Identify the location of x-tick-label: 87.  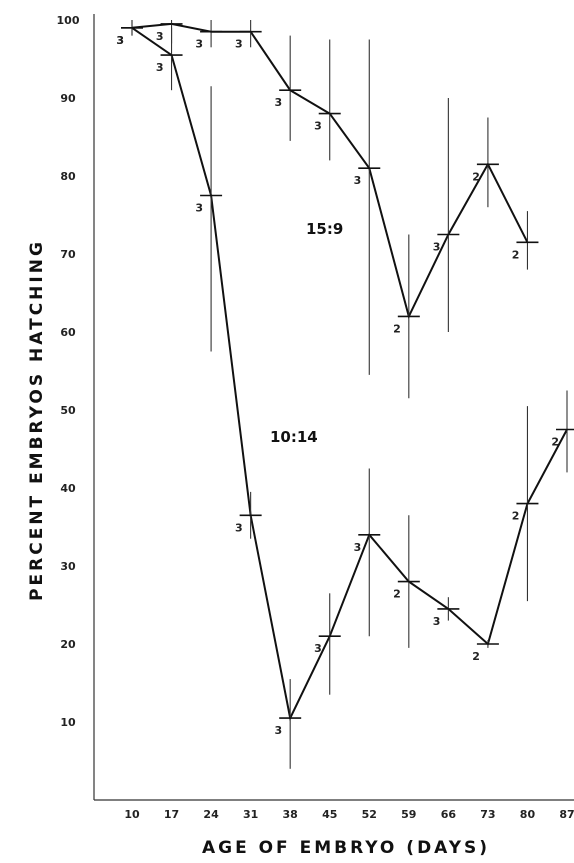
(566, 814).